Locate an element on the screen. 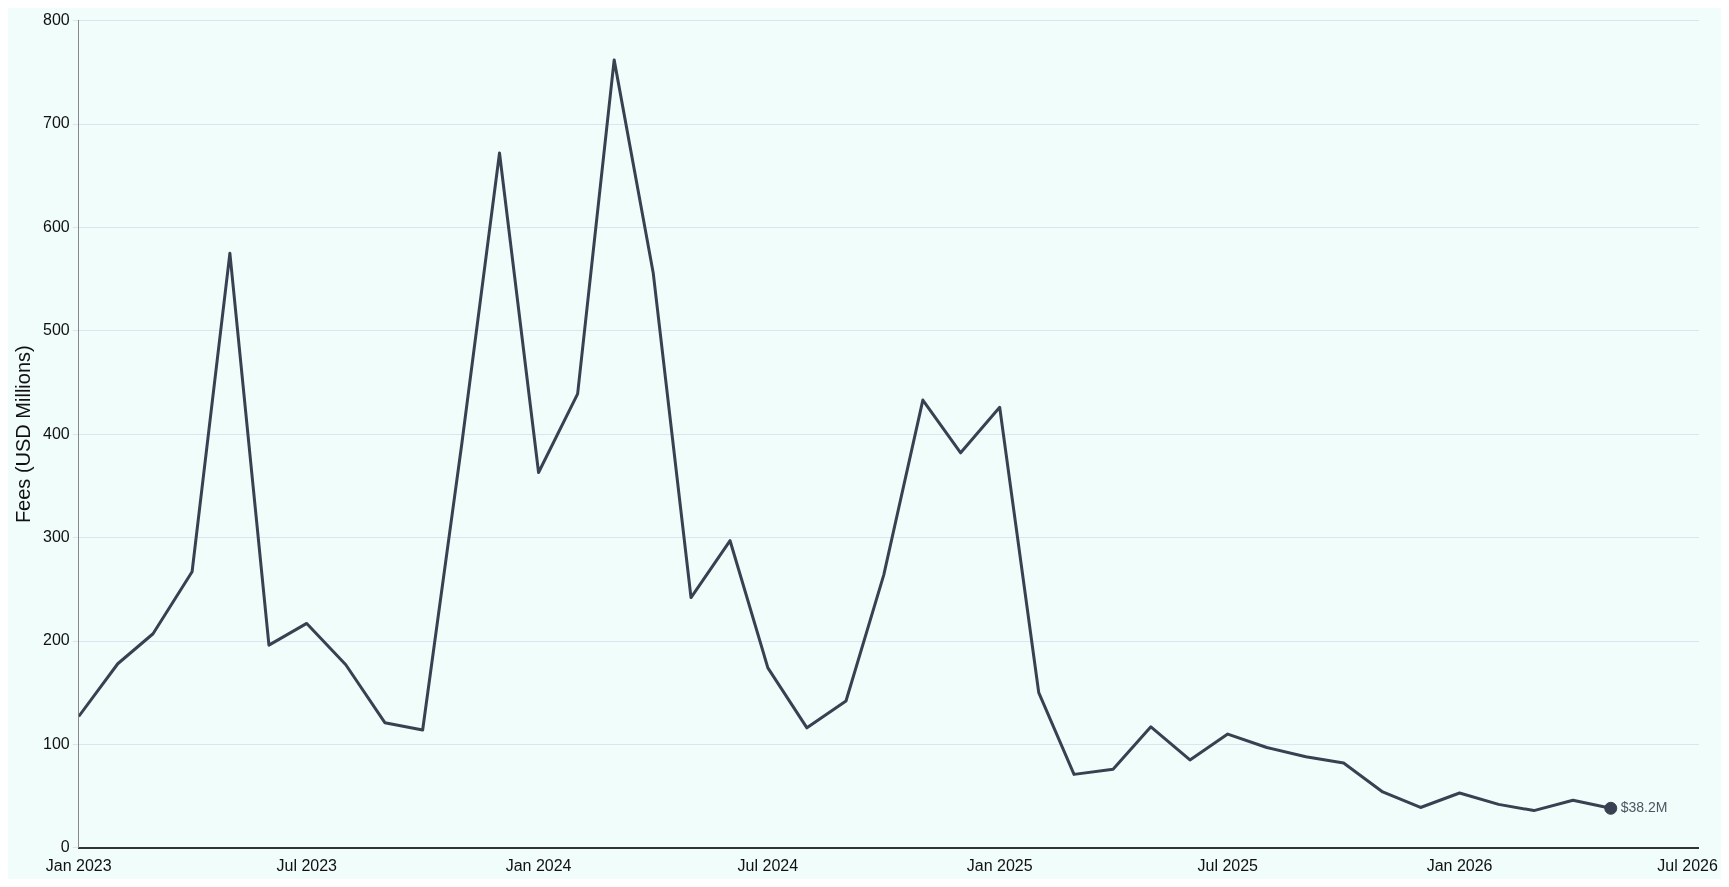 The width and height of the screenshot is (1729, 887). y-tick-label: 0 is located at coordinates (65, 847).